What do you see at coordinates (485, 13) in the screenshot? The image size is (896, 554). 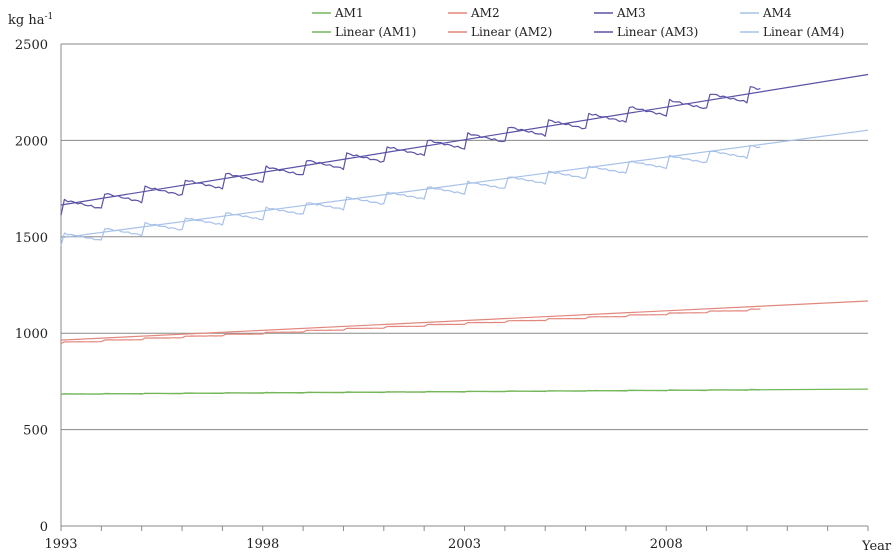 I see `legend-label: AM2` at bounding box center [485, 13].